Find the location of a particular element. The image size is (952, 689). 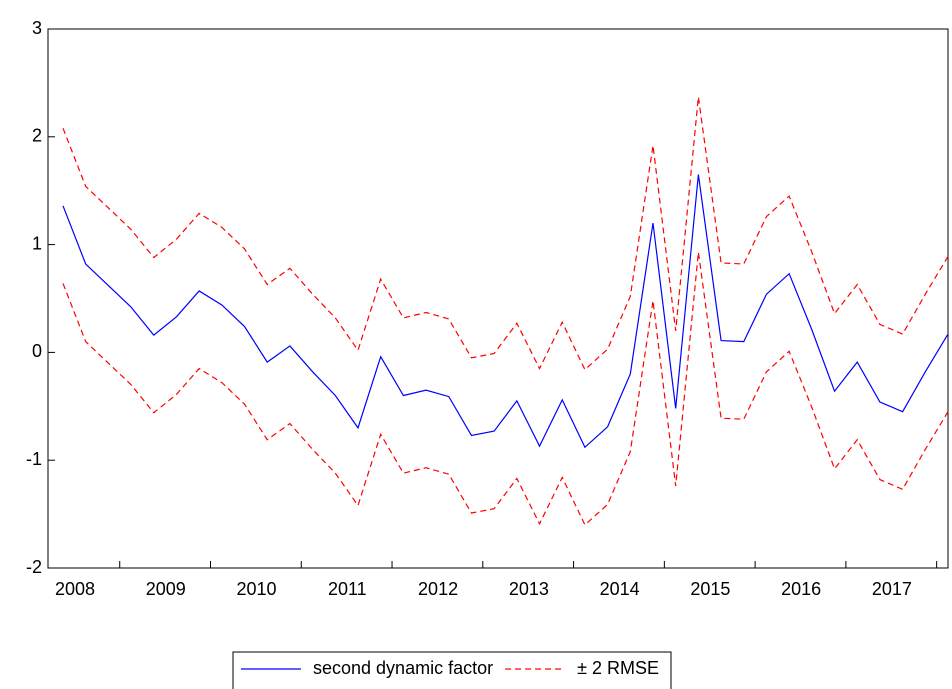

y-tick-label: 2 is located at coordinates (37, 136).